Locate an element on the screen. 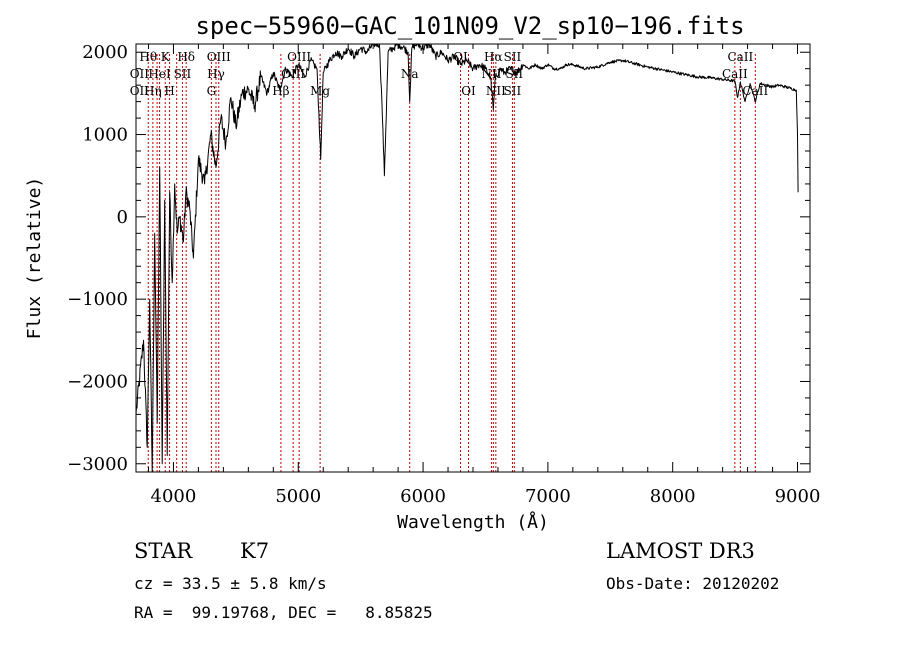 Image resolution: width=900 pixels, height=649 pixels. line-label-hα: Hα is located at coordinates (493, 57).